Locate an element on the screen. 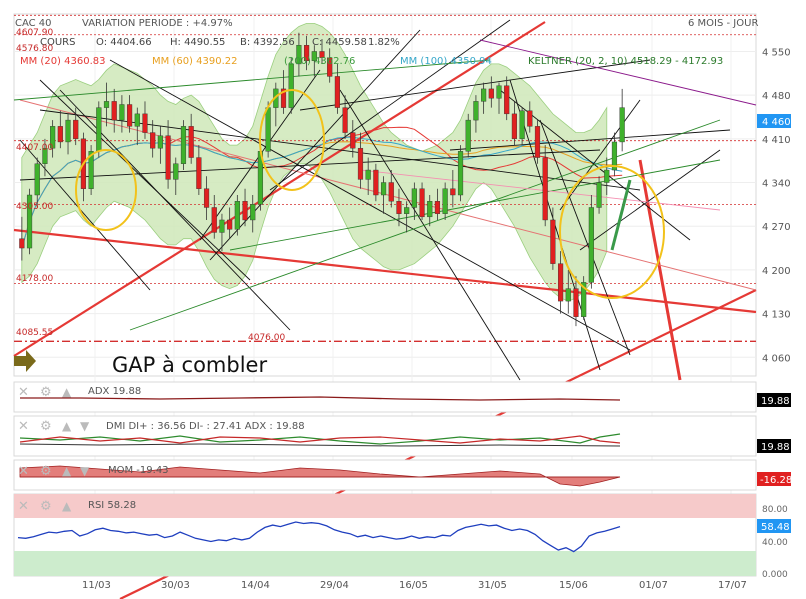 The image size is (806, 599). dmi-title: DMI DI+ : 36.56 DI- : 27.41 ADX : 19.88 is located at coordinates (205, 426).